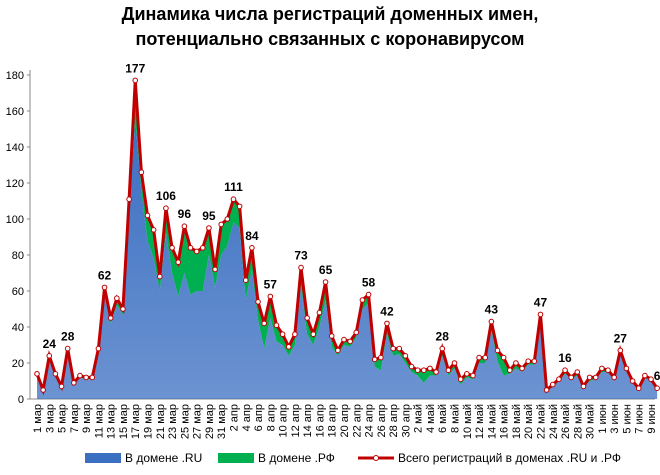 The height and width of the screenshot is (475, 660). I want to click on x-tick-label: 3 июн, so click(615, 419).